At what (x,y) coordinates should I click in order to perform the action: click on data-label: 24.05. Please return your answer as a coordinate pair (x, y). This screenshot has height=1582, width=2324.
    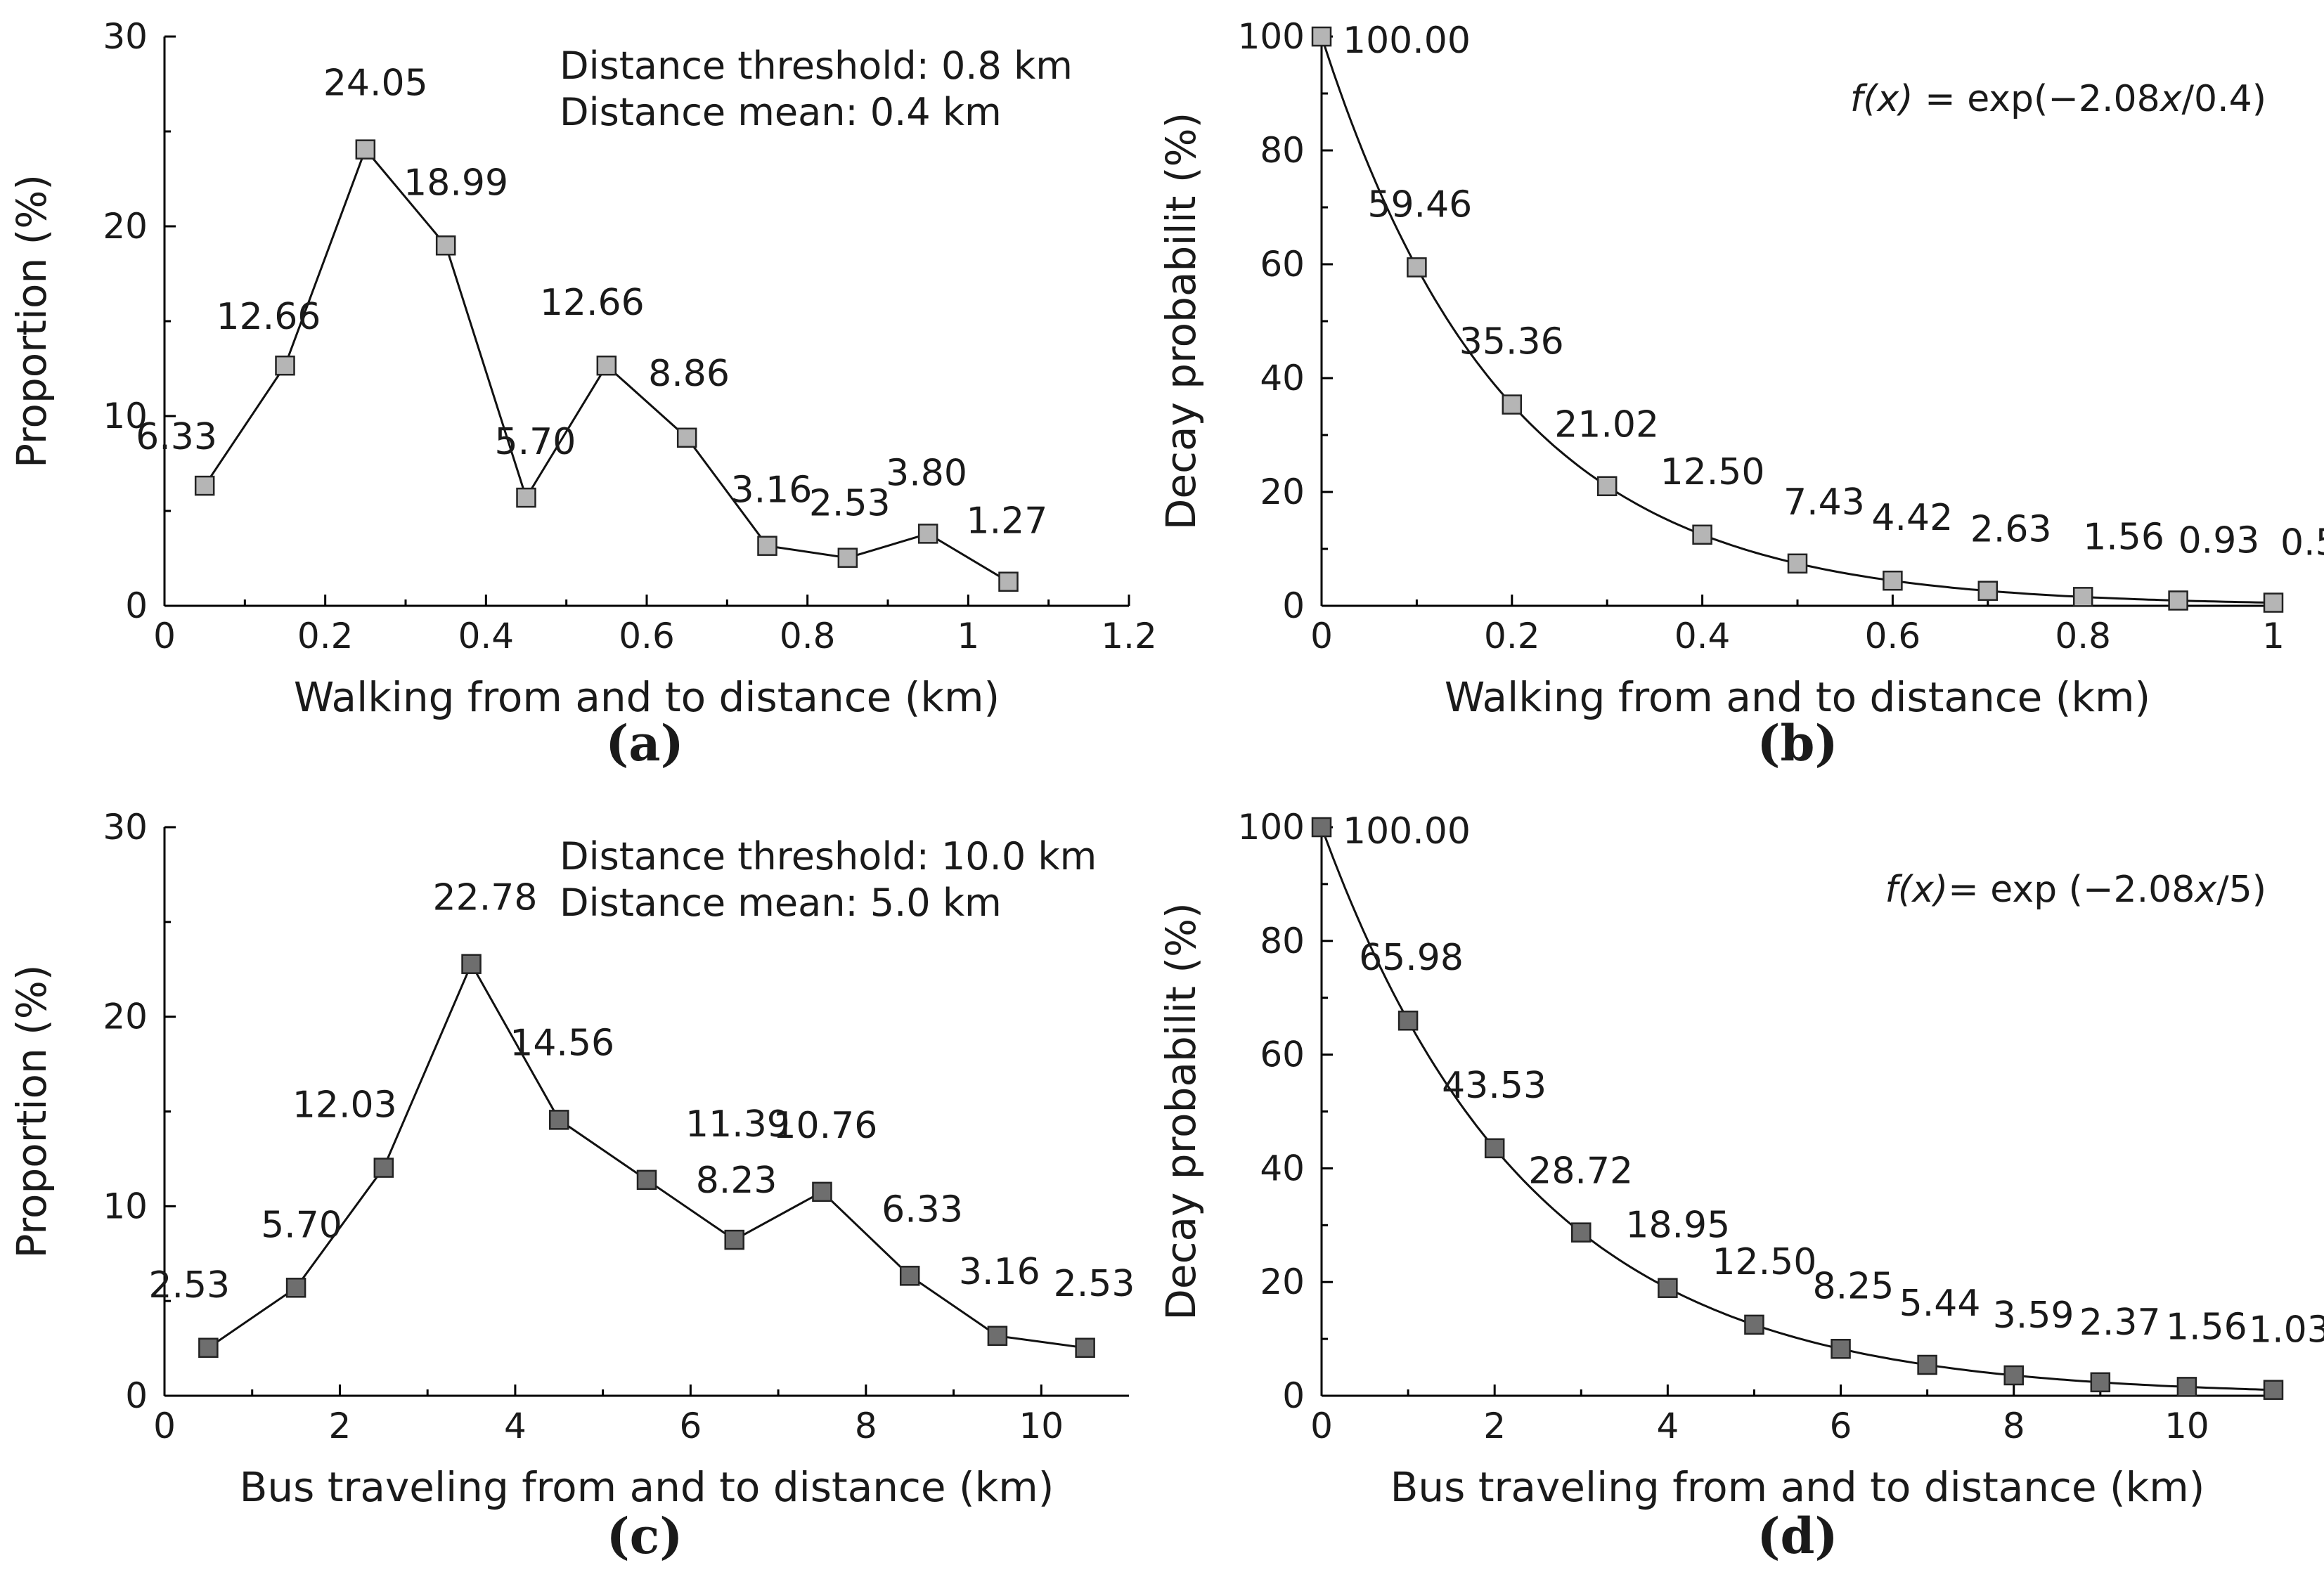
    Looking at the image, I should click on (376, 84).